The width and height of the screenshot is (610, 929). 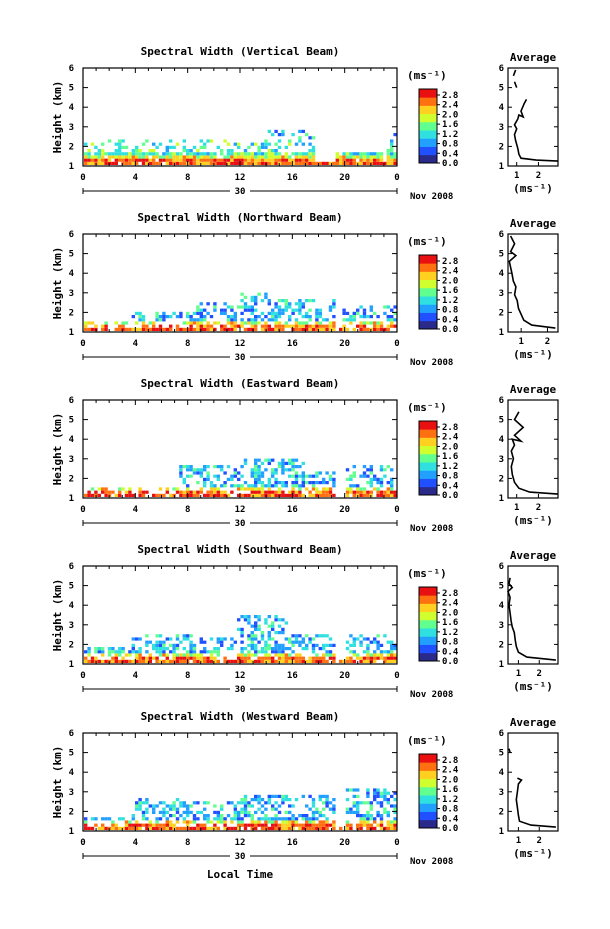 I want to click on colorbar-tick-label: 0.8, so click(x=450, y=311).